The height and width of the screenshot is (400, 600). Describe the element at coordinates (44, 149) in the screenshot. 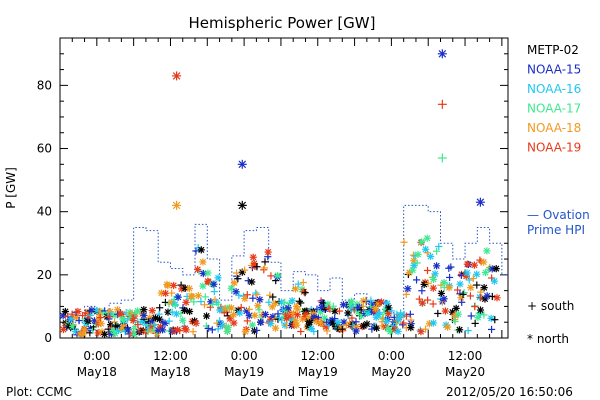

I see `y-tick-label: 60` at that location.